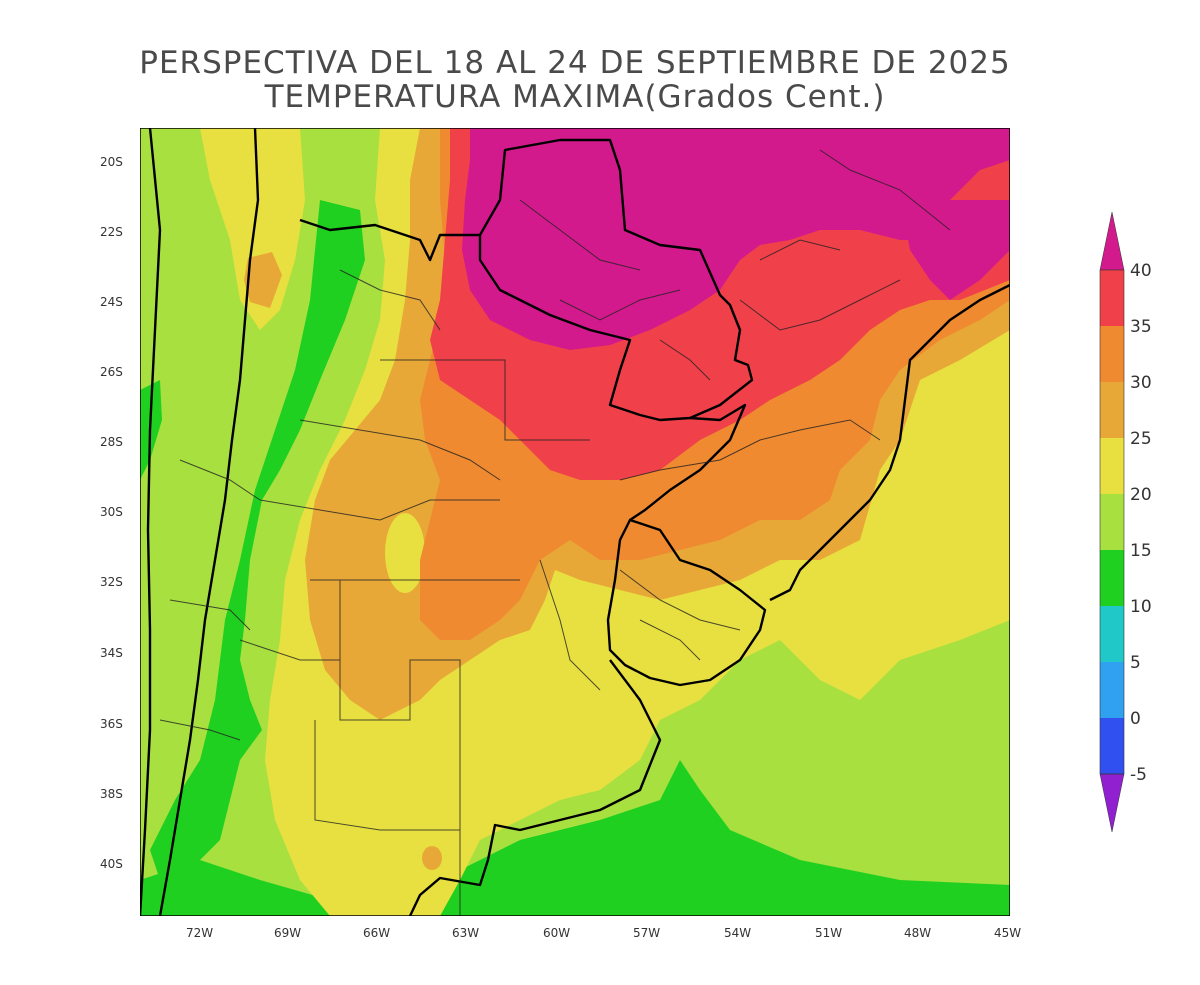 The height and width of the screenshot is (985, 1200). Describe the element at coordinates (432, 858) in the screenshot. I see `field-25-30-spot` at that location.